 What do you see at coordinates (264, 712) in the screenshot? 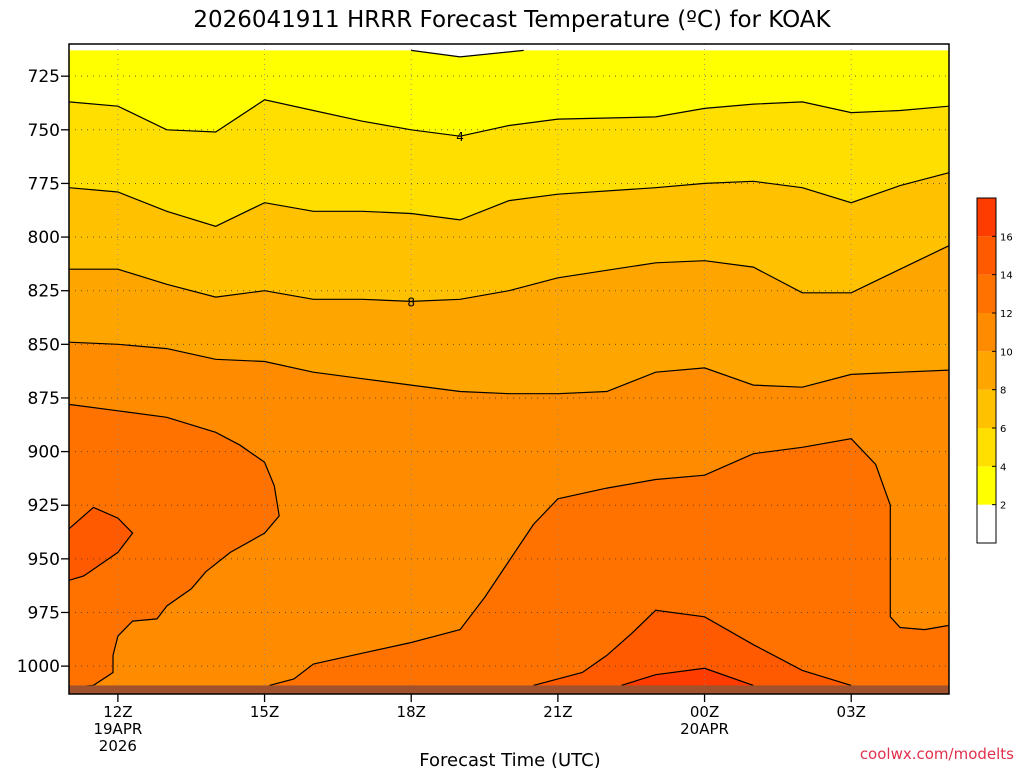
I see `x-tick-label-15Z: 15Z` at bounding box center [264, 712].